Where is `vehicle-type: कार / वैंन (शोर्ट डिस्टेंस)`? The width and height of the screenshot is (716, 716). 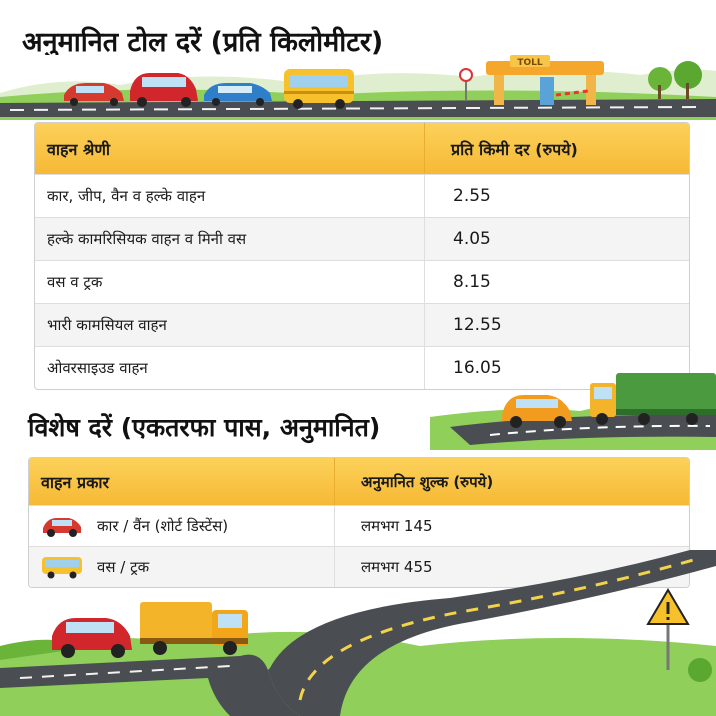 vehicle-type: कार / वैंन (शोर्ट डिस्टेंस) is located at coordinates (163, 526).